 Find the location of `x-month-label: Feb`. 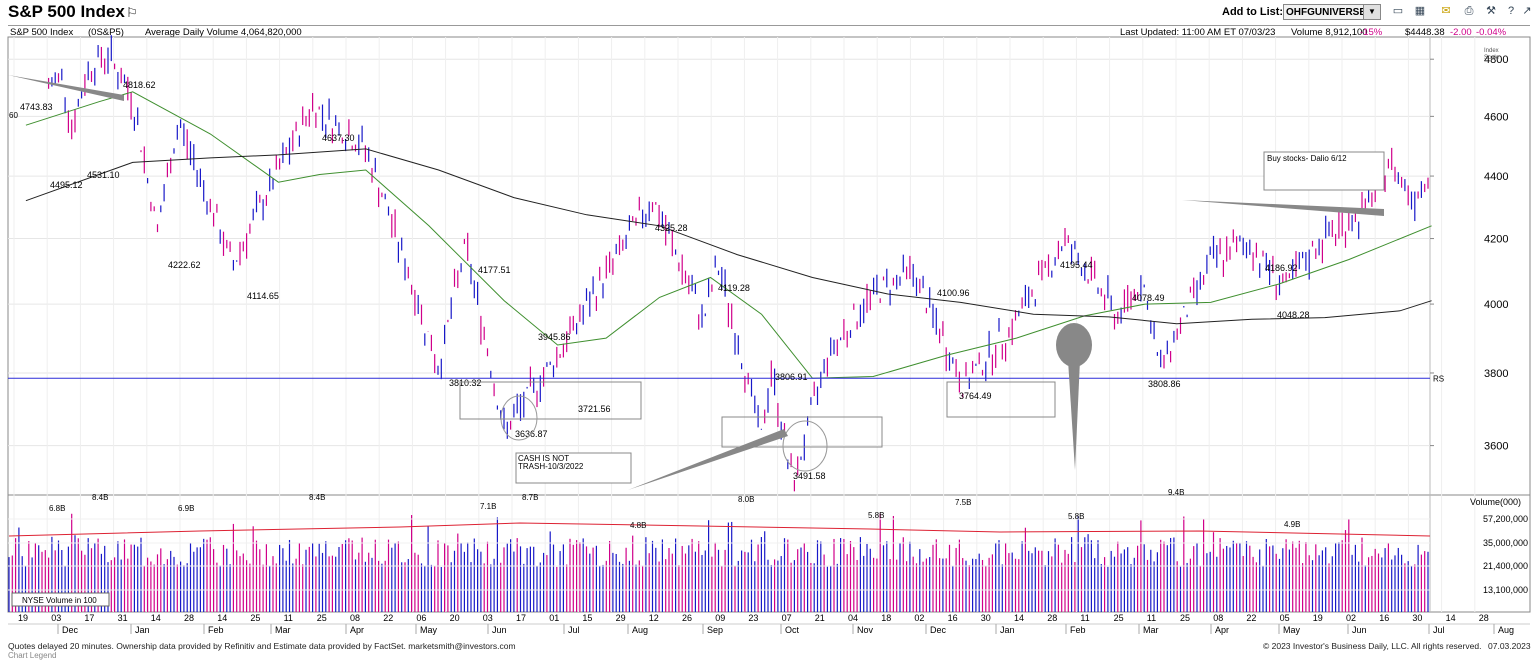

x-month-label: Feb is located at coordinates (216, 630).